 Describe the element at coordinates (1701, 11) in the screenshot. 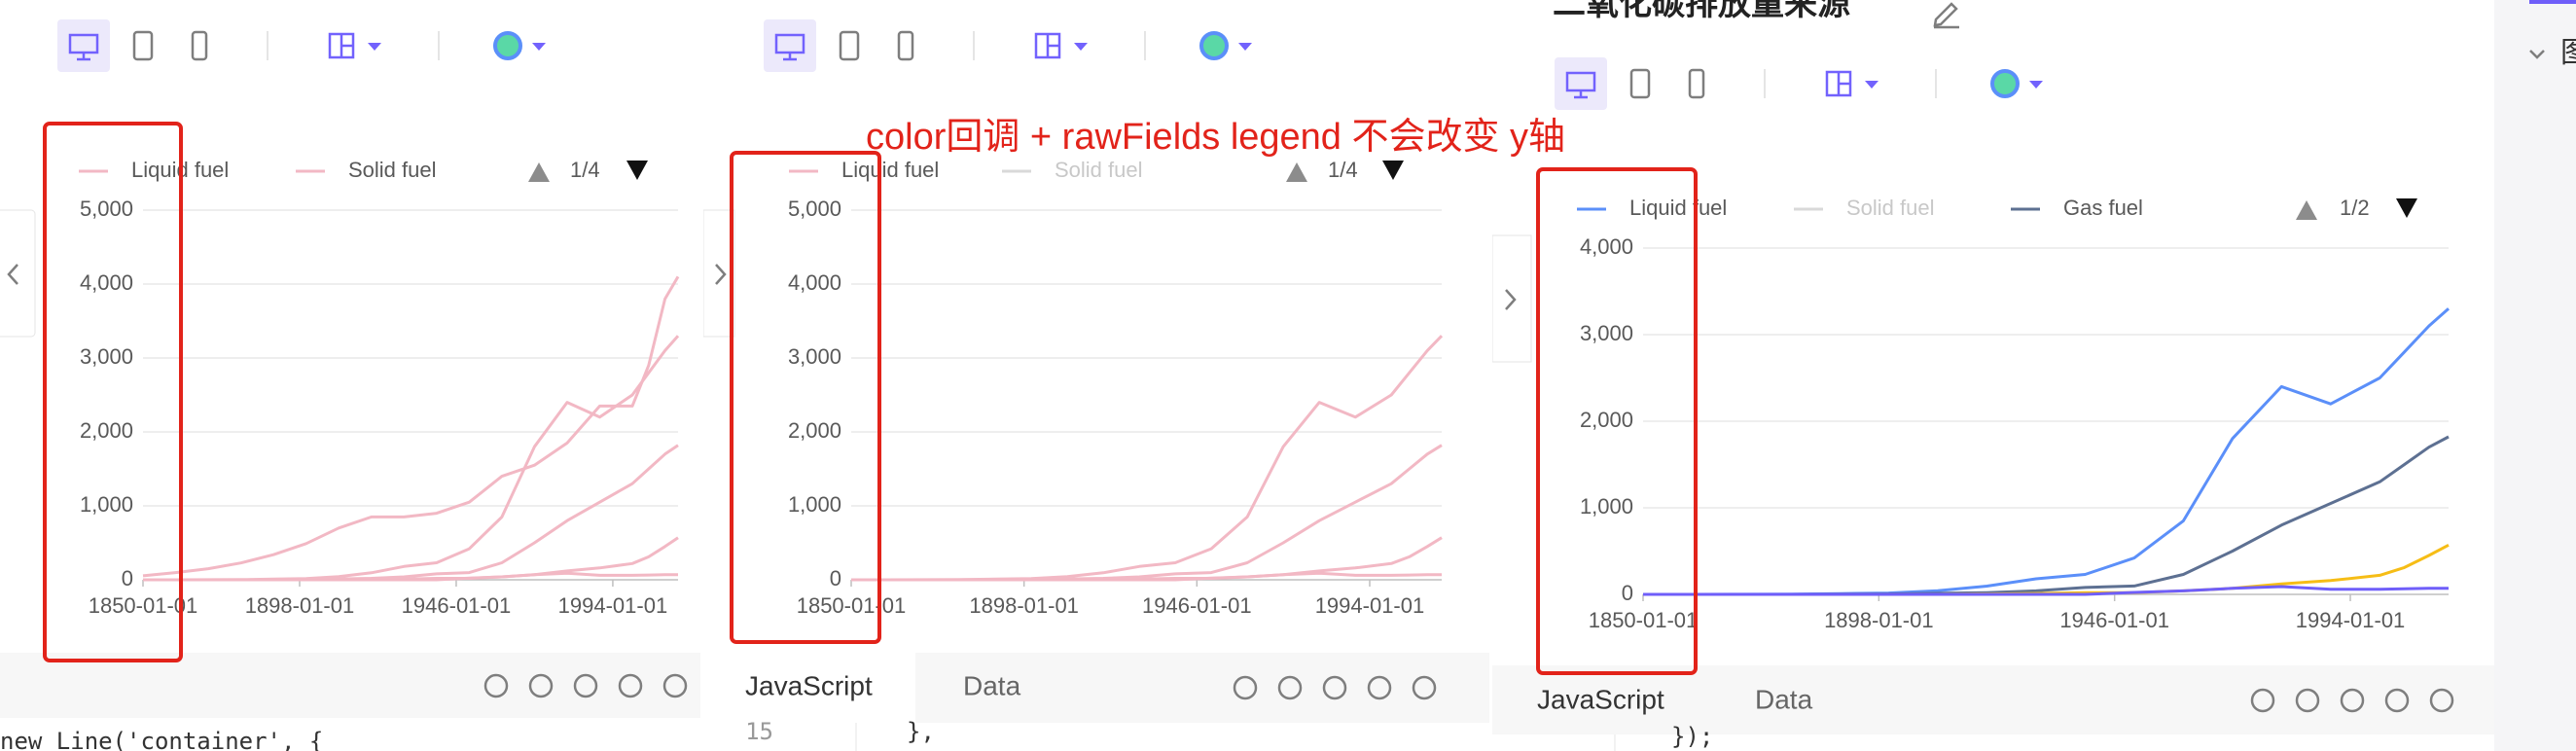

I see `page-title: 二氧化碳排放量来源` at that location.